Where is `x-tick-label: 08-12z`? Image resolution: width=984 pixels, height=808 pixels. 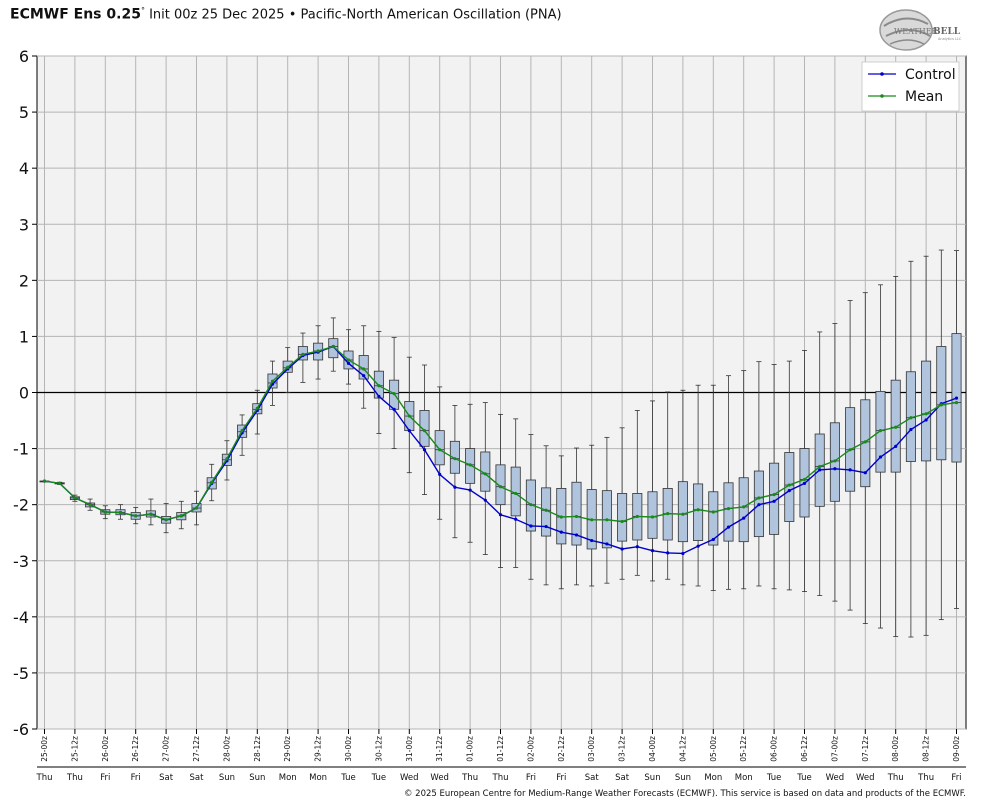
x-tick-label: 08-12z is located at coordinates (926, 749).